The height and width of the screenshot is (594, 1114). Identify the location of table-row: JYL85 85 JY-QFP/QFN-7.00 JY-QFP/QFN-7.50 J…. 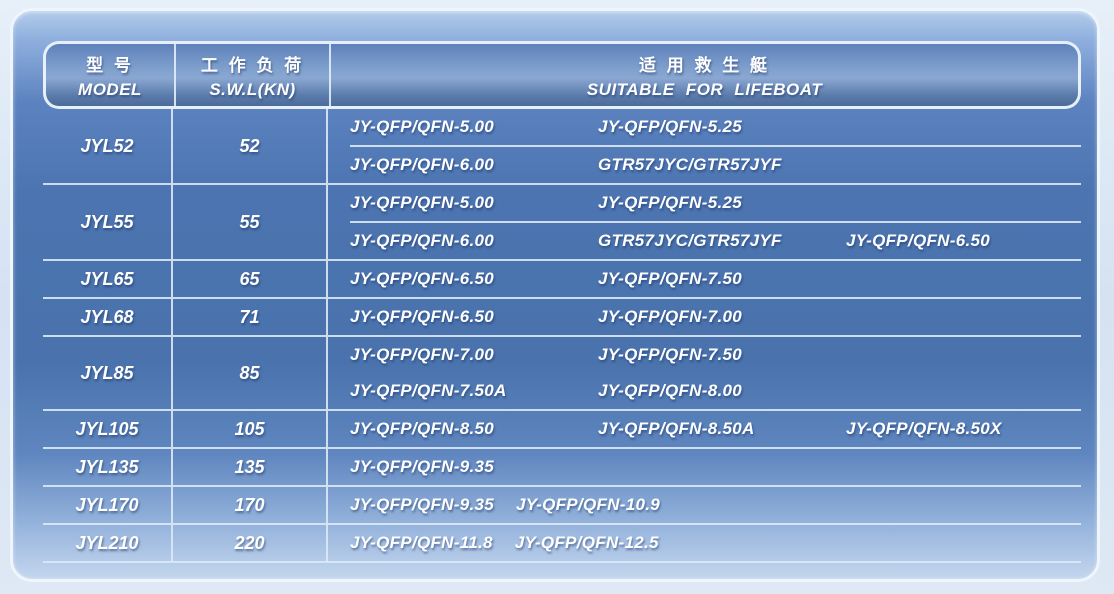
(562, 374).